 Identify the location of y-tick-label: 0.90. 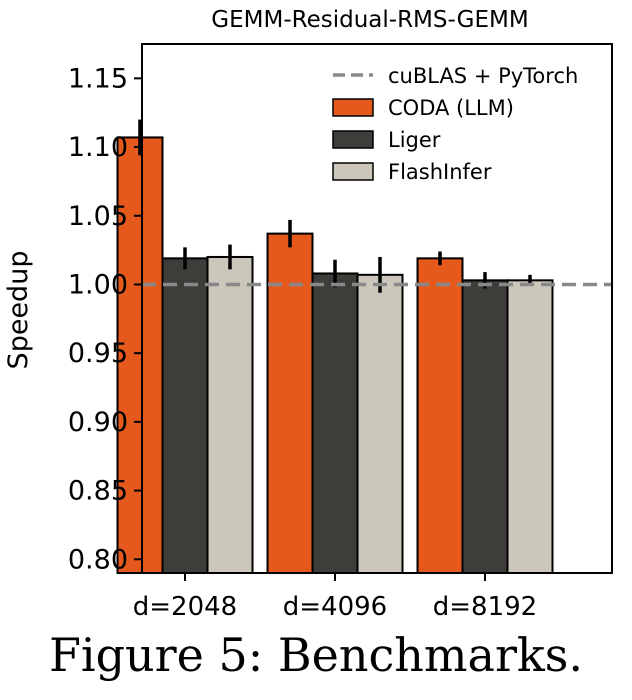
(98, 422).